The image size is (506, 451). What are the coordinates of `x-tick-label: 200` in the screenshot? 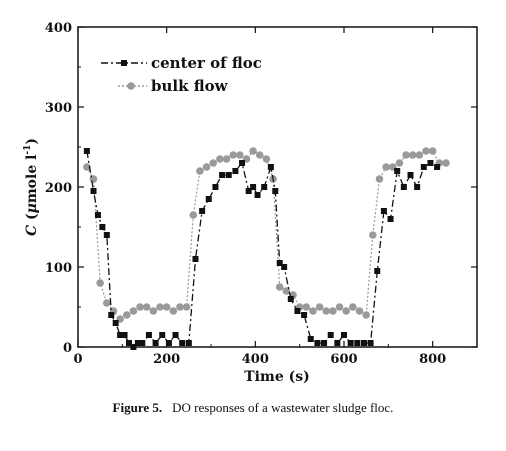 It's located at (166, 359).